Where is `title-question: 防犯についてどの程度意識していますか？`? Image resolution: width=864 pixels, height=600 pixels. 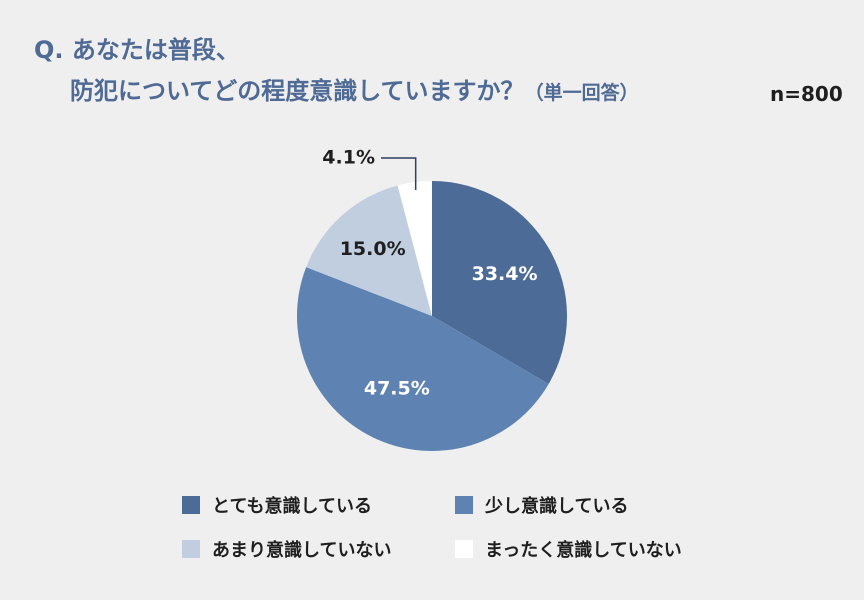 title-question: 防犯についてどの程度意識していますか？ is located at coordinates (297, 91).